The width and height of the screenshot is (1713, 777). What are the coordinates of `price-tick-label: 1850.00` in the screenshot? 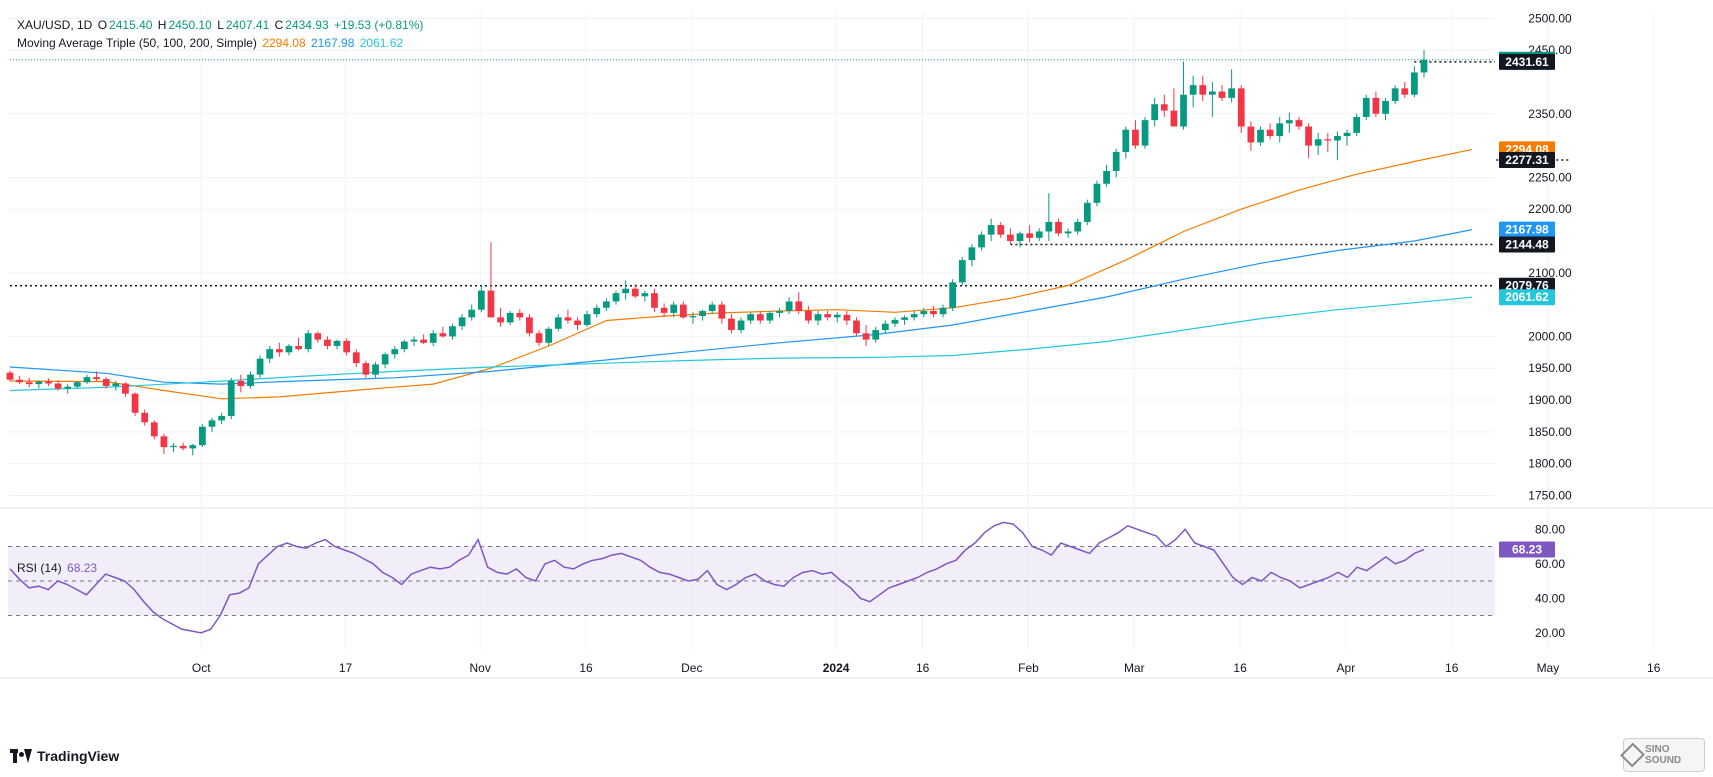 It's located at (1550, 432).